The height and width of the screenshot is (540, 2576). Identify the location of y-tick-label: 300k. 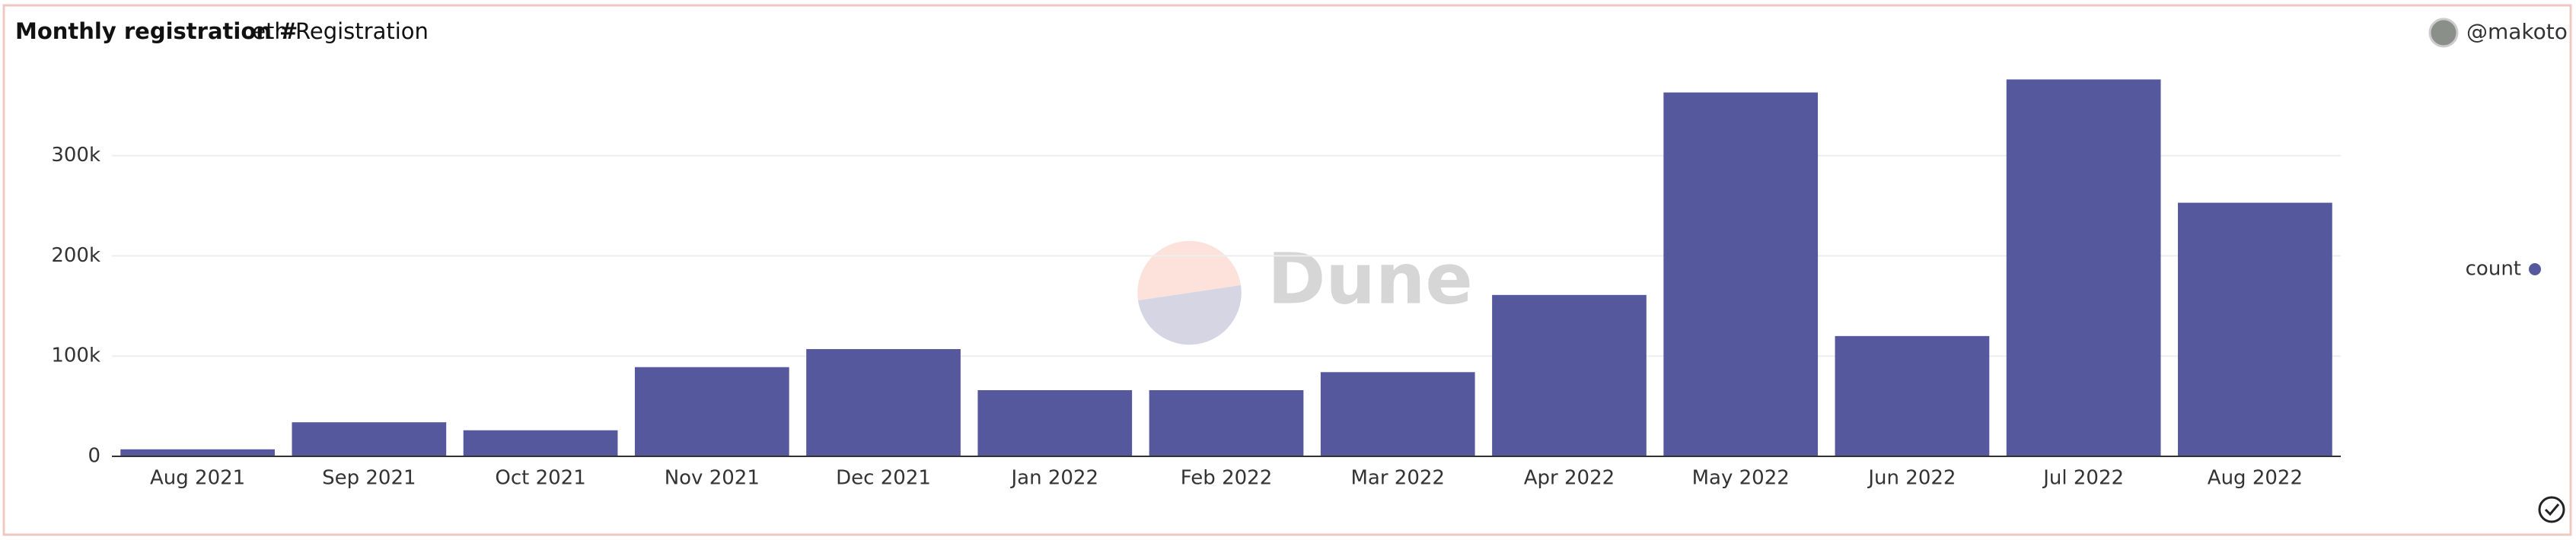
(75, 155).